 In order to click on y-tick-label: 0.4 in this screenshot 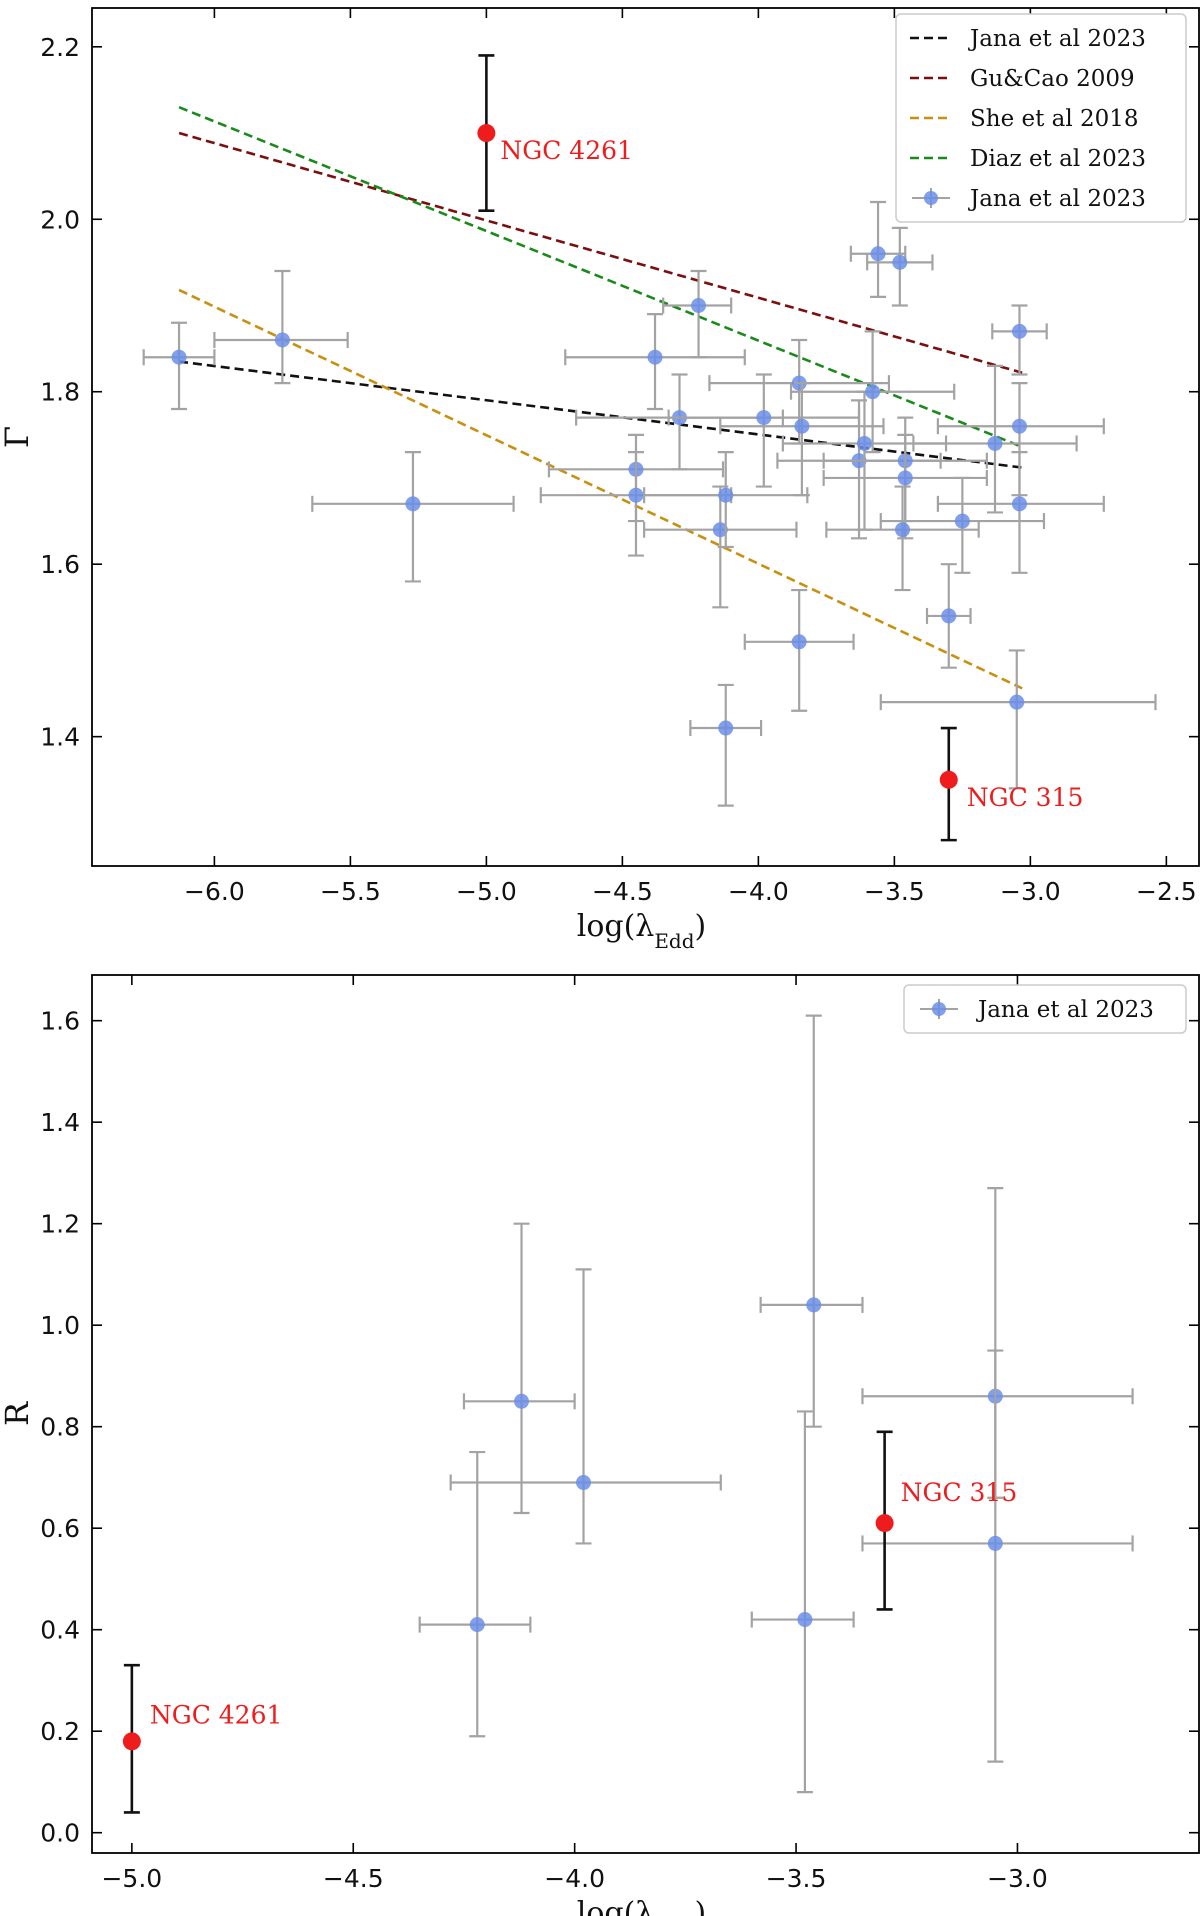, I will do `click(60, 1630)`.